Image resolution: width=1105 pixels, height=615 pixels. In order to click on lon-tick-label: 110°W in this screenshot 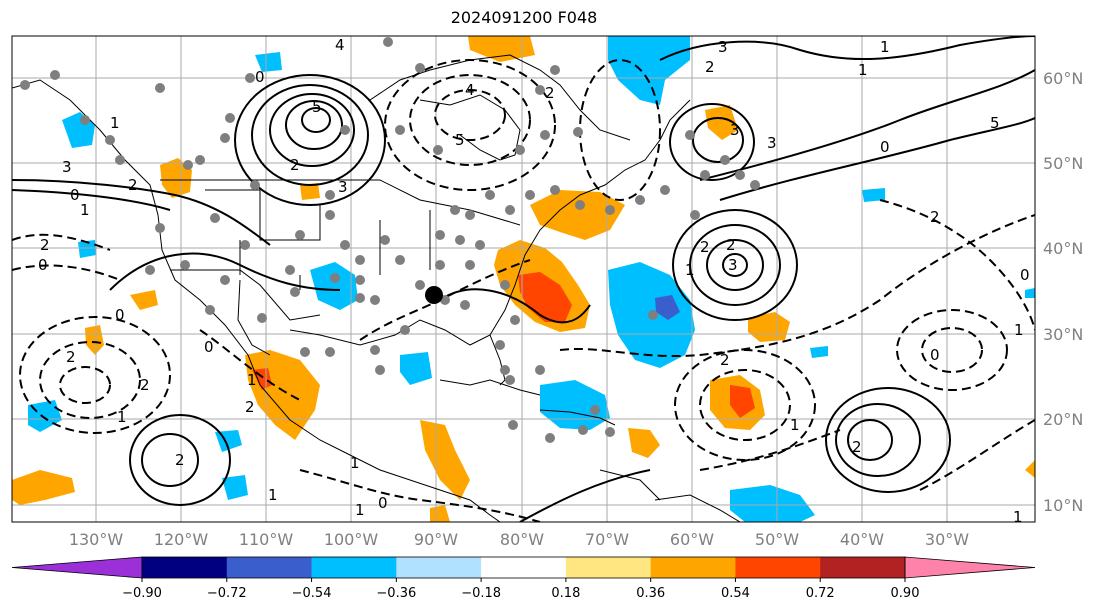, I will do `click(266, 539)`.